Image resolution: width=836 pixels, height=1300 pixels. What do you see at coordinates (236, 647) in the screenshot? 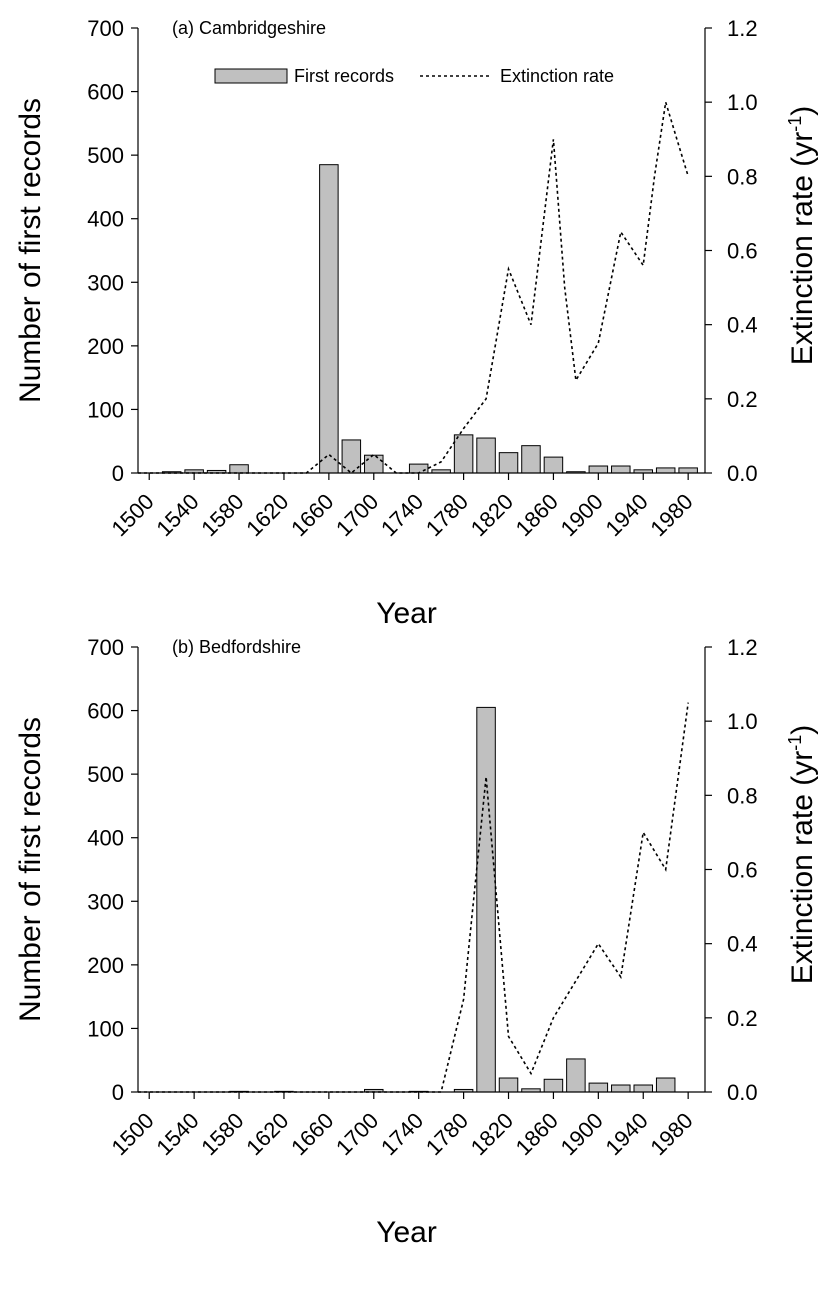
I see `panel-title: (b) Bedfordshire` at bounding box center [236, 647].